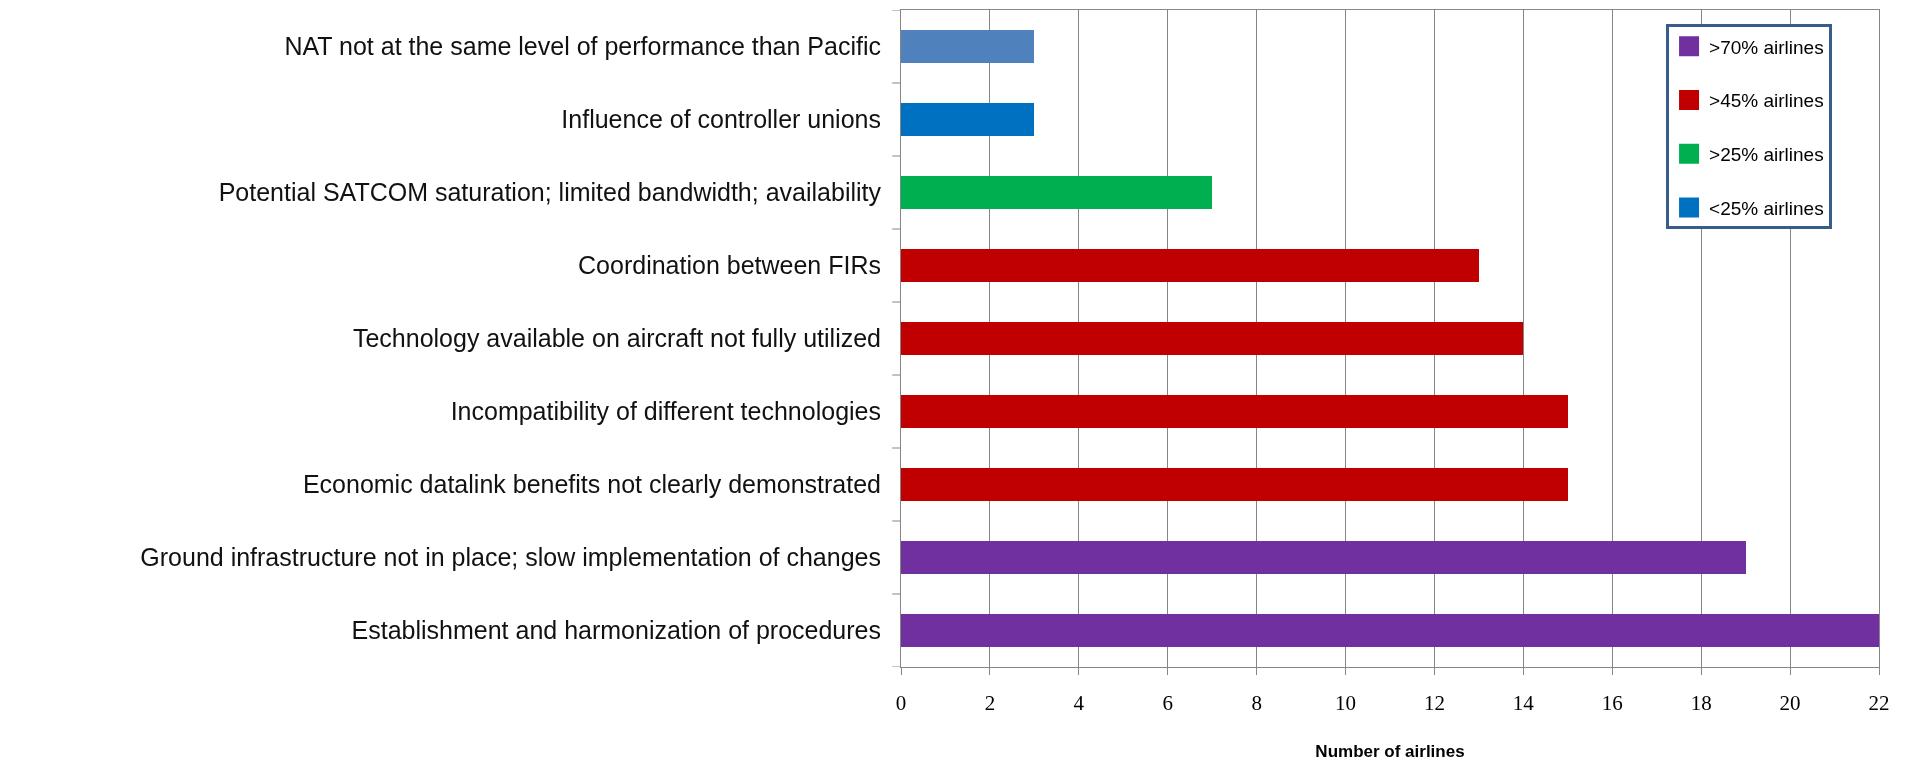  What do you see at coordinates (990, 703) in the screenshot?
I see `x-tick-label: 2` at bounding box center [990, 703].